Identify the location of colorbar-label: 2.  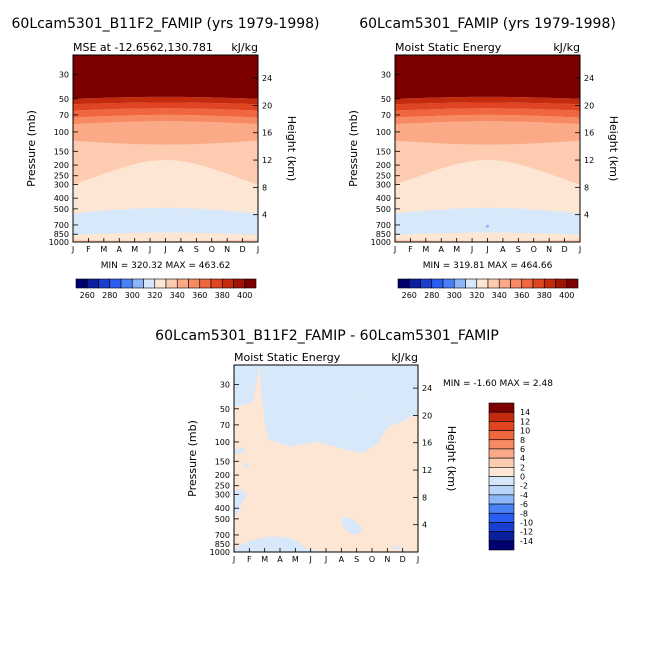
(522, 467).